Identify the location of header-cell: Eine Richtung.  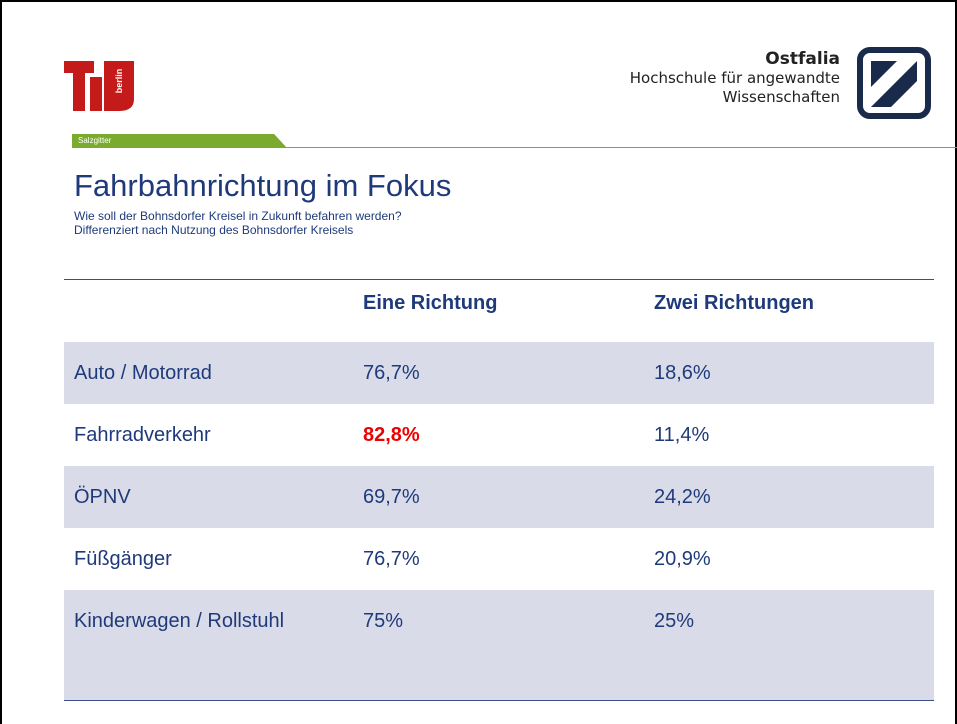
(430, 303).